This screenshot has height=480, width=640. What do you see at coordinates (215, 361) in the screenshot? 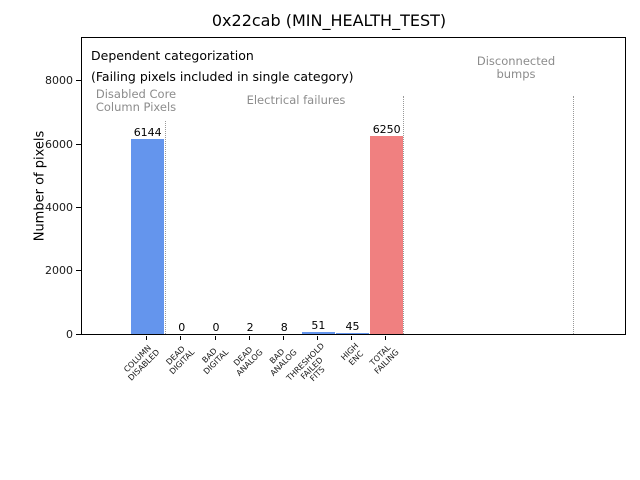
I see `x-tick-label: BAD DIGITAL` at bounding box center [215, 361].